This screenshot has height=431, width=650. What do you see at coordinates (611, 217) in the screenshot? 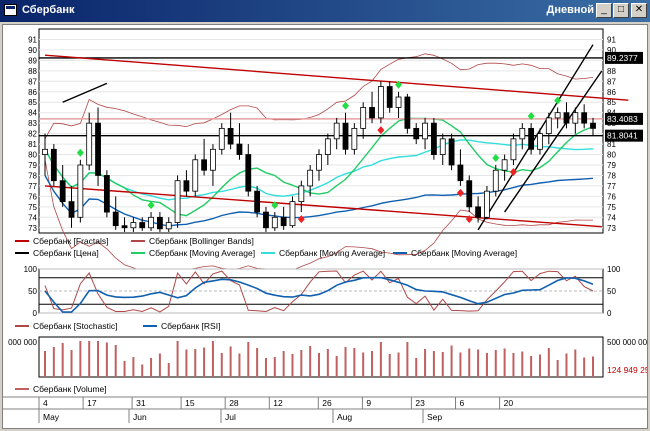
I see `price-right-tick-label: 74` at bounding box center [611, 217].